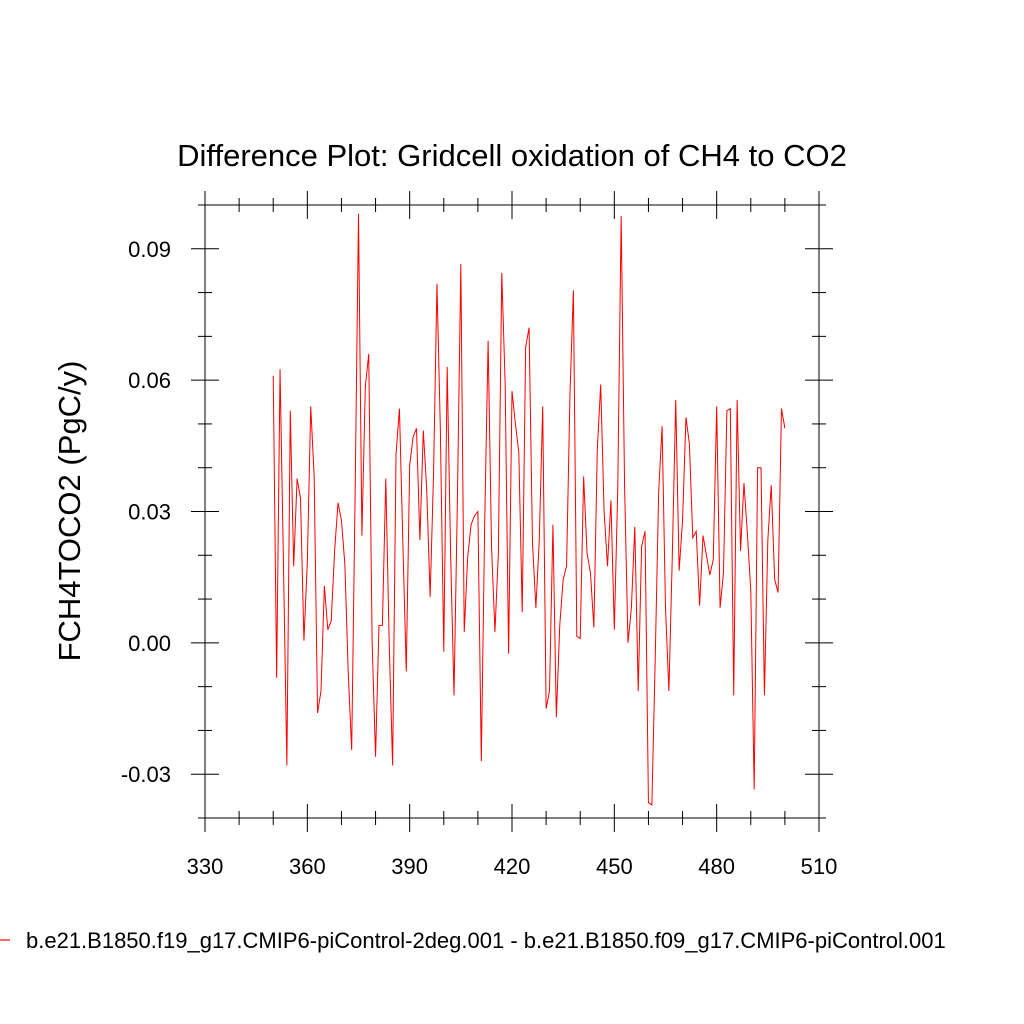 Image resolution: width=1024 pixels, height=1024 pixels. I want to click on y-tick-label: 0.00, so click(149, 643).